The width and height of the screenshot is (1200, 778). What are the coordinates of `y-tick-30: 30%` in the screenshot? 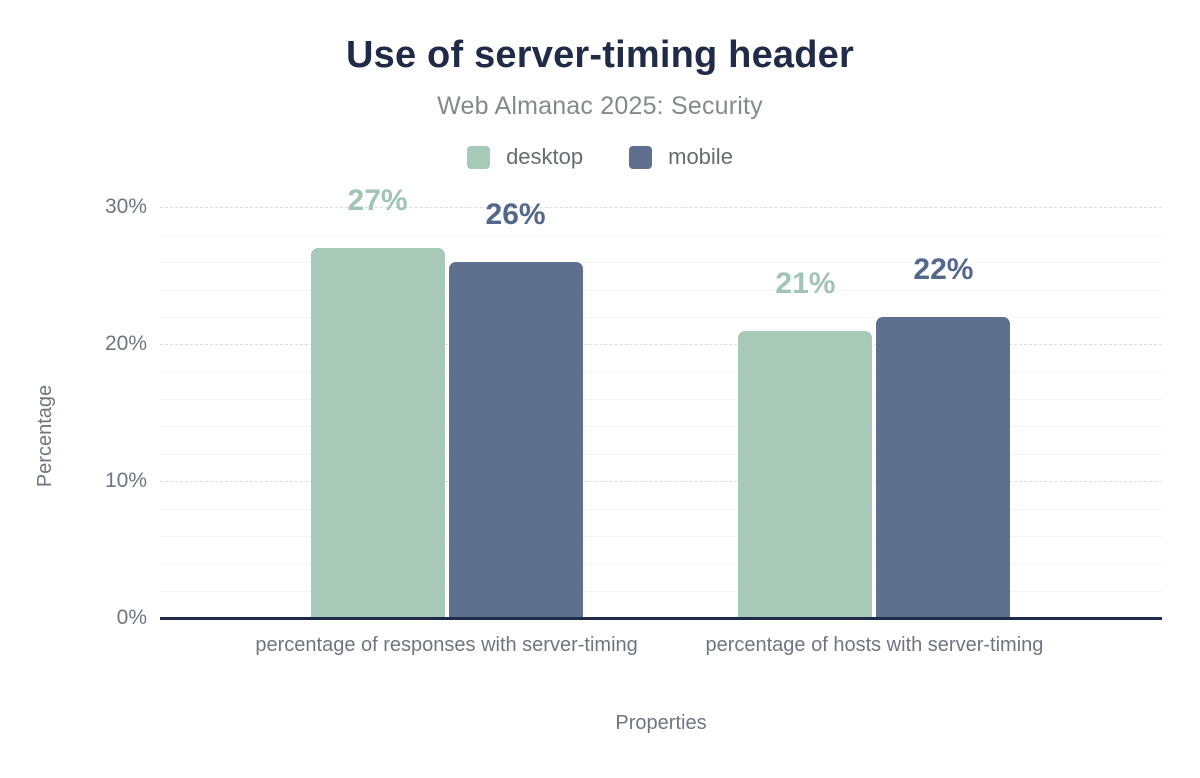 It's located at (125, 207).